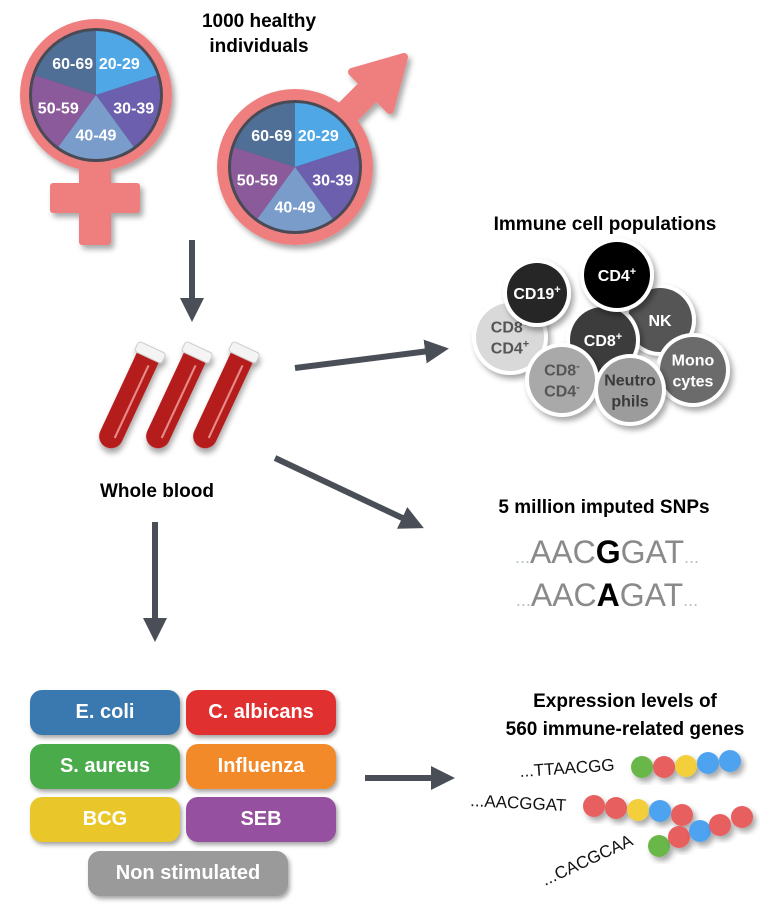 Image resolution: width=771 pixels, height=922 pixels. Describe the element at coordinates (261, 712) in the screenshot. I see `stimulus-c-albicans: C. albicans` at that location.